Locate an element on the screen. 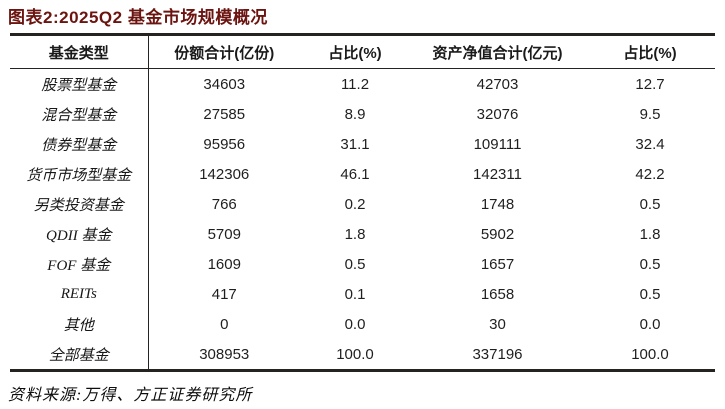  source-note: 资料来源:万得、方正证券研究所 is located at coordinates (130, 395).